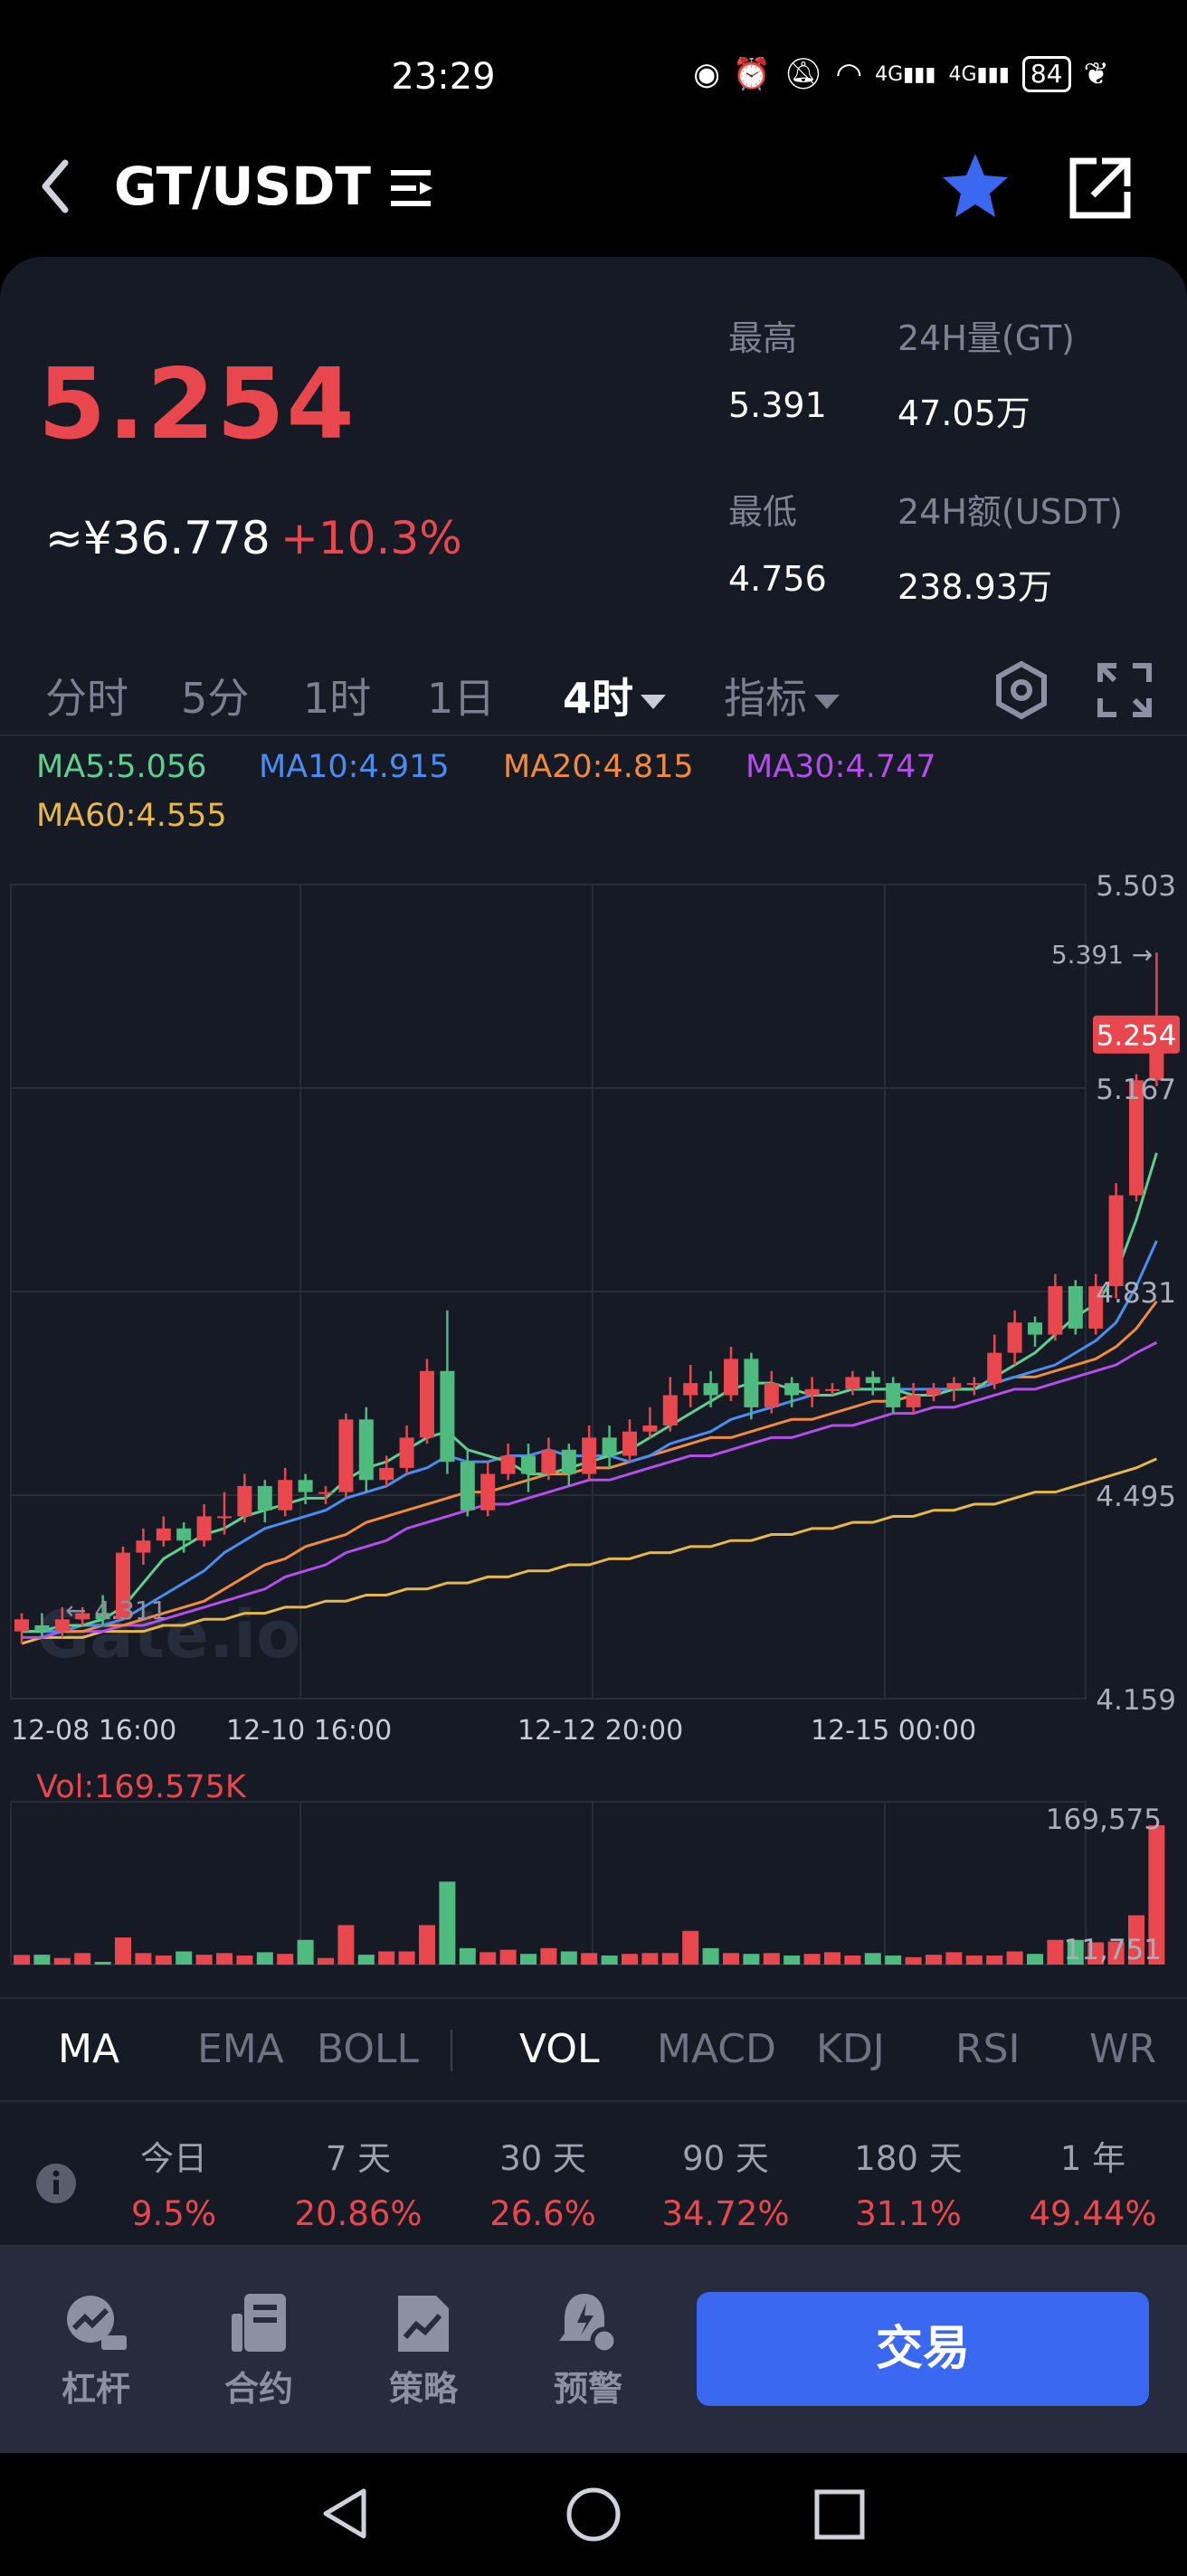  Describe the element at coordinates (1021, 690) in the screenshot. I see `chart-settings-icon` at that location.